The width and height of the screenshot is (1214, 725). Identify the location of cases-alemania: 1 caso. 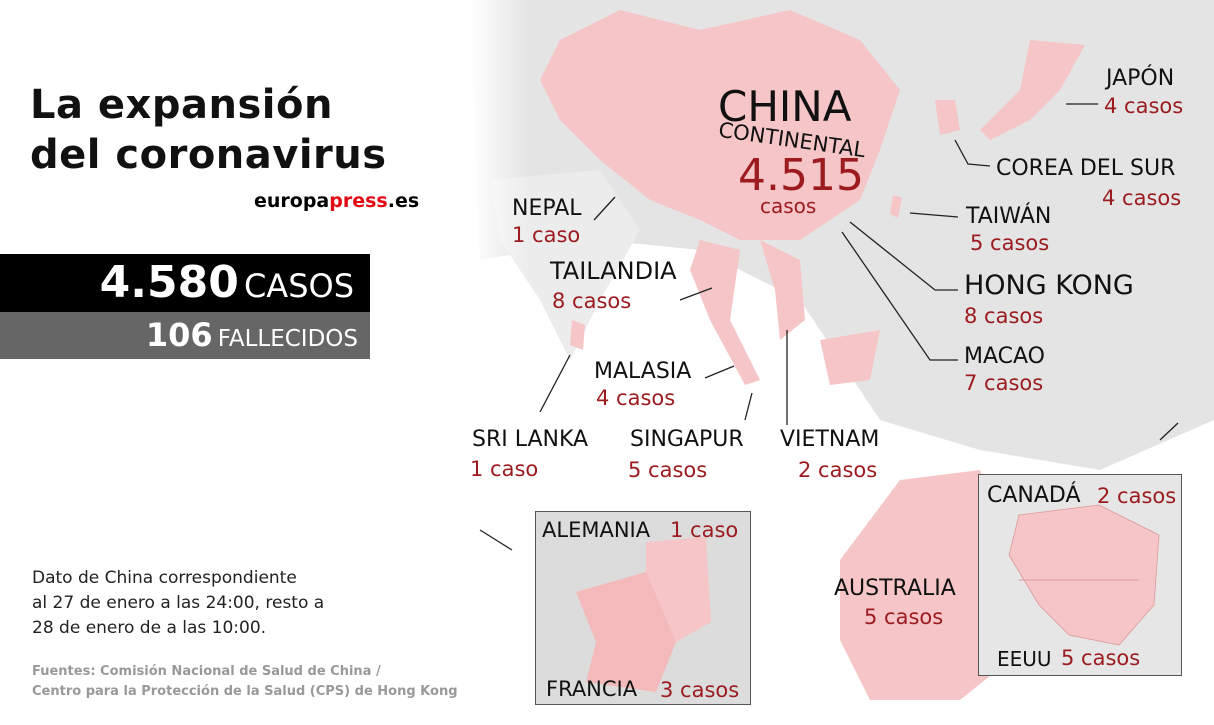
(704, 530).